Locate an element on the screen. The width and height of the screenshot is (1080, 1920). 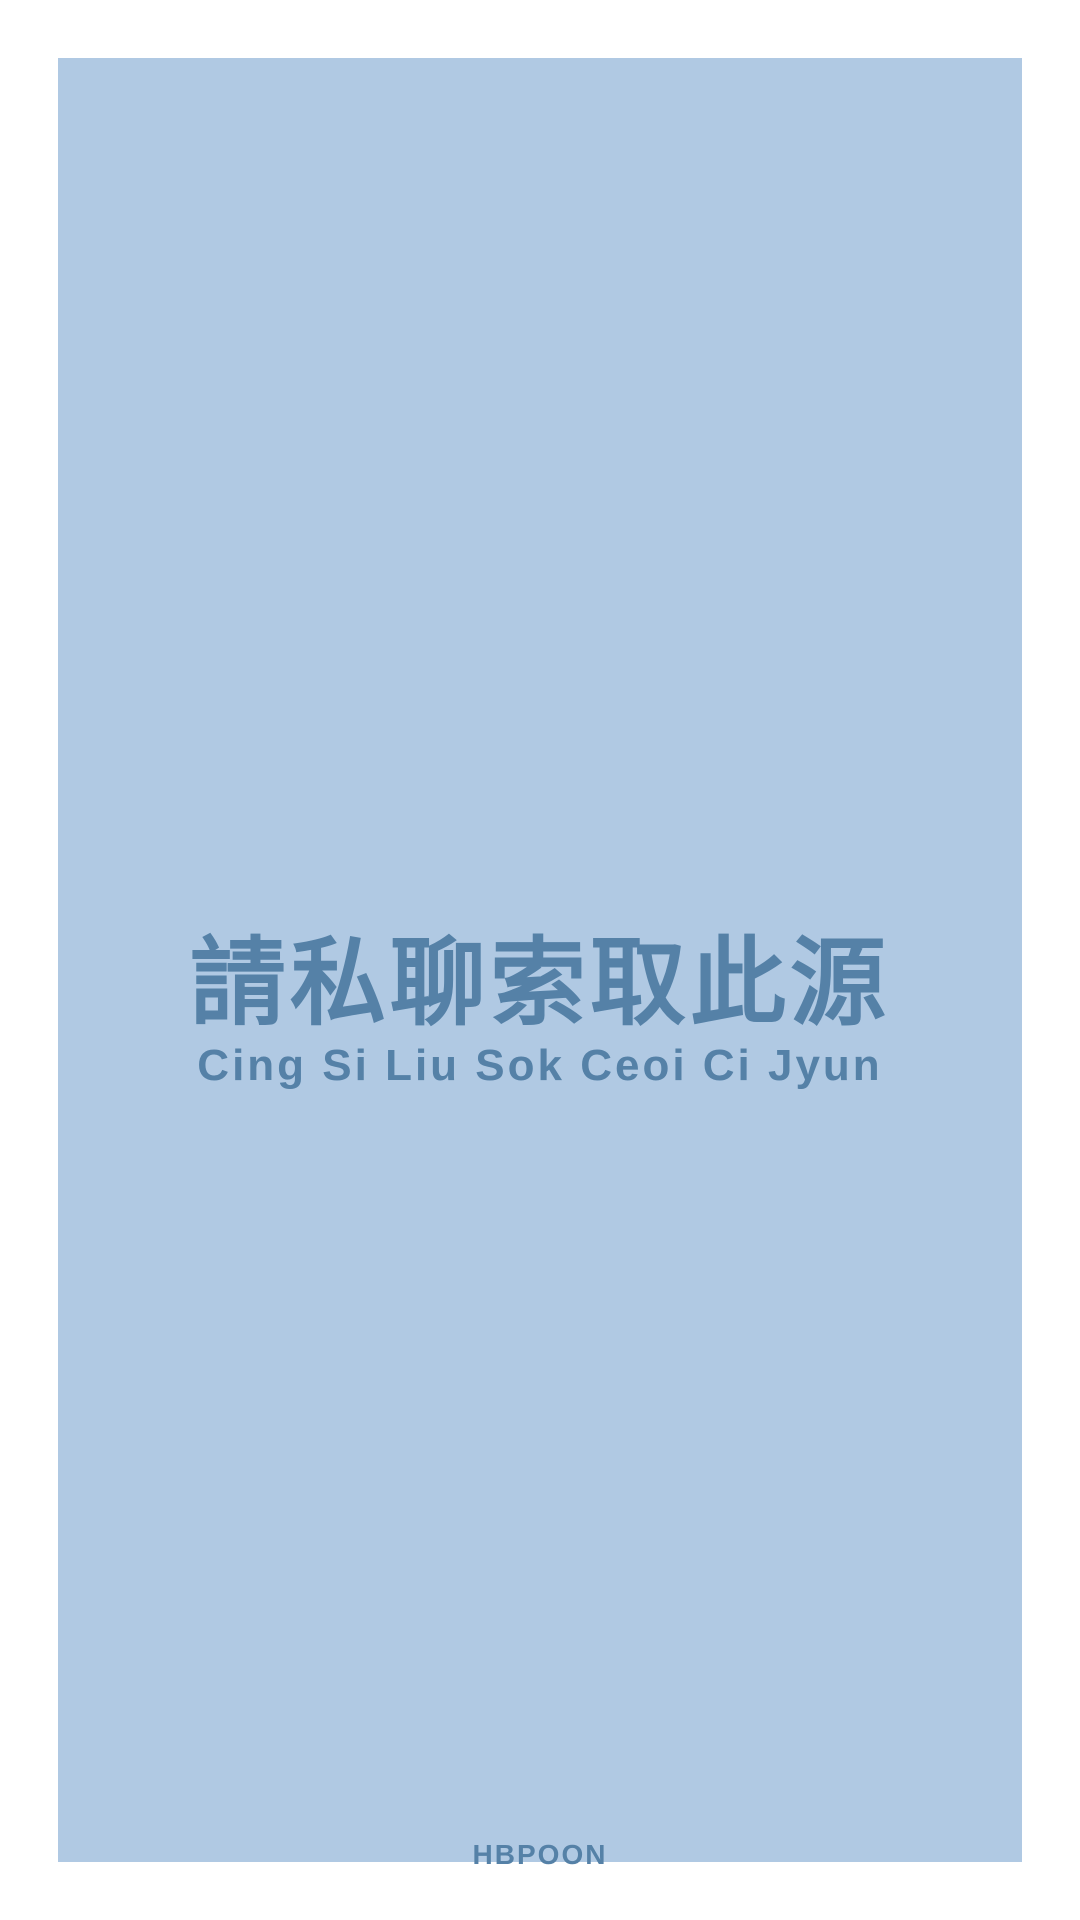
title-romanization: Cing Si Liu Sok Ceoi Ci Jyun is located at coordinates (540, 1065).